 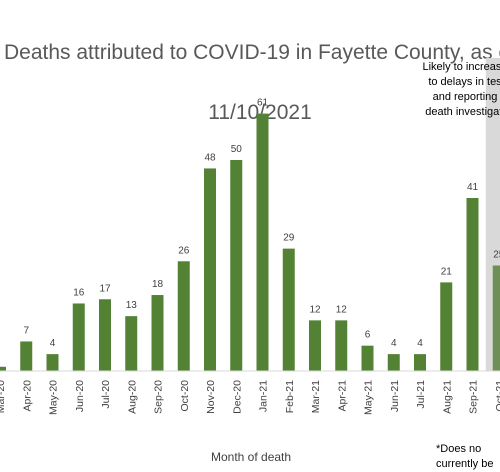 What do you see at coordinates (260, 112) in the screenshot?
I see `chart-title-line-2: 11/10/2021` at bounding box center [260, 112].